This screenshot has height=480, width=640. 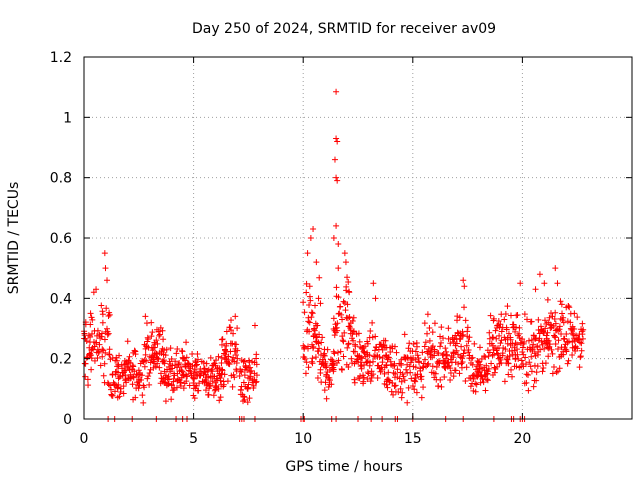 What do you see at coordinates (61, 179) in the screenshot?
I see `y-tick-label: 0.8` at bounding box center [61, 179].